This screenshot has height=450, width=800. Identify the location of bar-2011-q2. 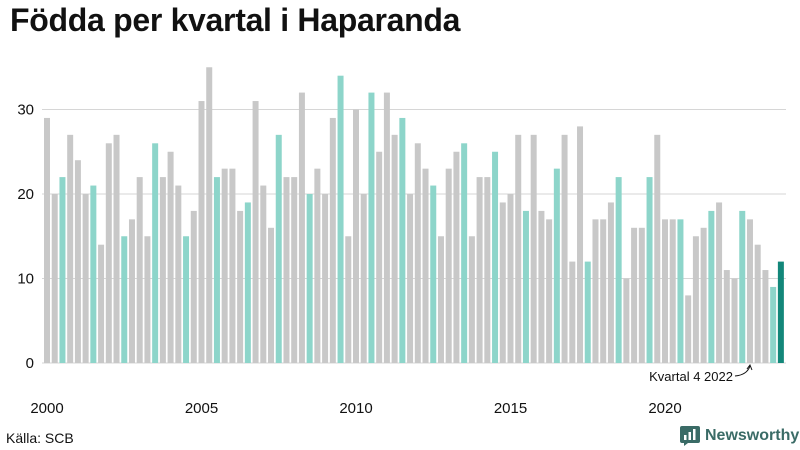
(394, 248).